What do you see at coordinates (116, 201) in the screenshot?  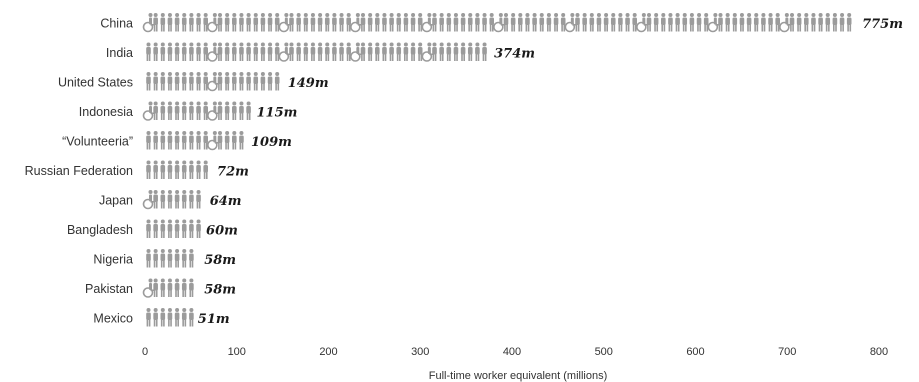 I see `category-label: Japan` at bounding box center [116, 201].